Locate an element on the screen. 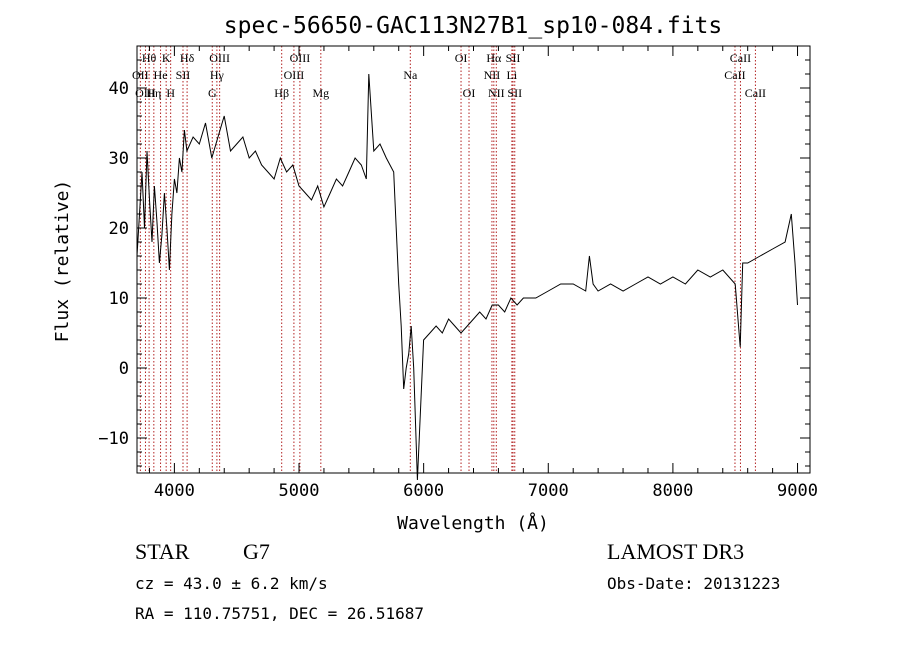 The image size is (900, 649). cz-text: cz = 43.0 ± 6.2 km/s is located at coordinates (231, 583).